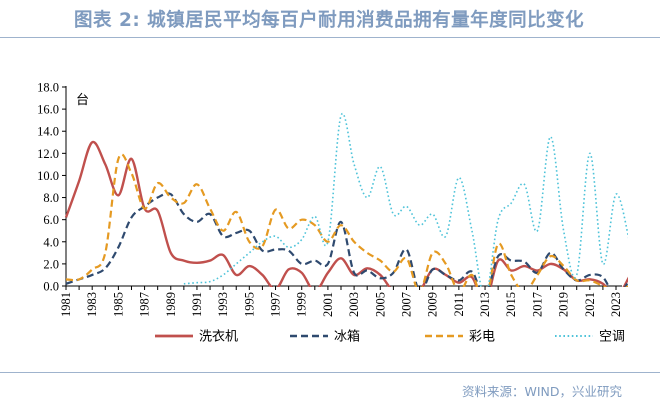 The image size is (660, 412). I want to click on x-tick-label: 2013, so click(485, 304).